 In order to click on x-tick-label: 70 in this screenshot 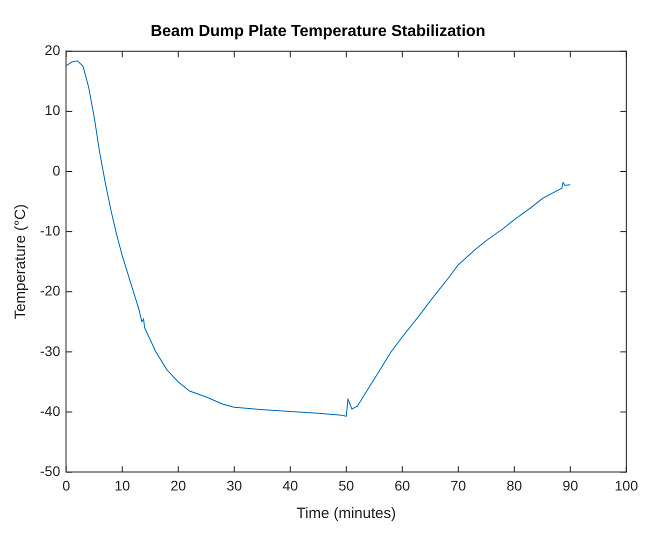, I will do `click(458, 485)`.